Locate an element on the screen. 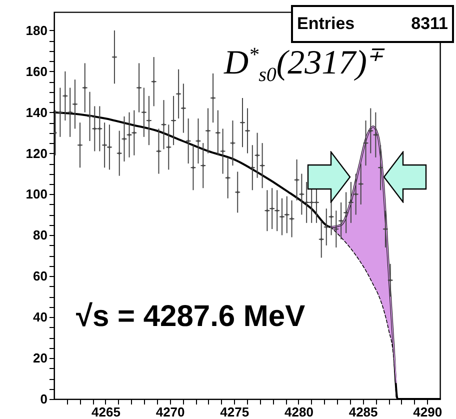  x-tick-label: 4280 is located at coordinates (299, 411).